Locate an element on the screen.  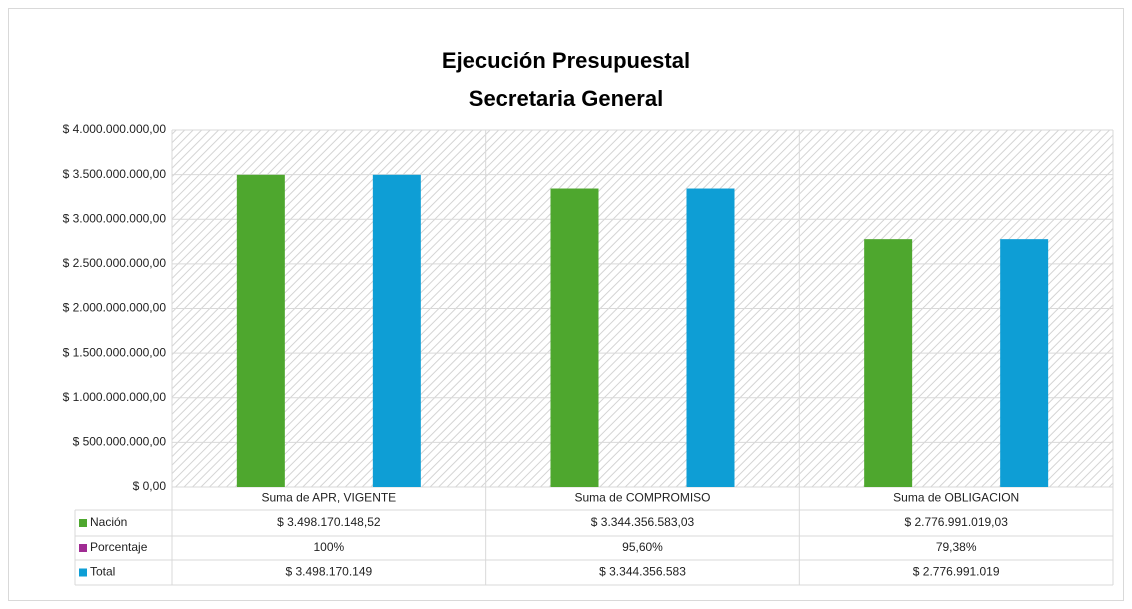
data-table-cell: $ 2.776.991.019,03 is located at coordinates (956, 522).